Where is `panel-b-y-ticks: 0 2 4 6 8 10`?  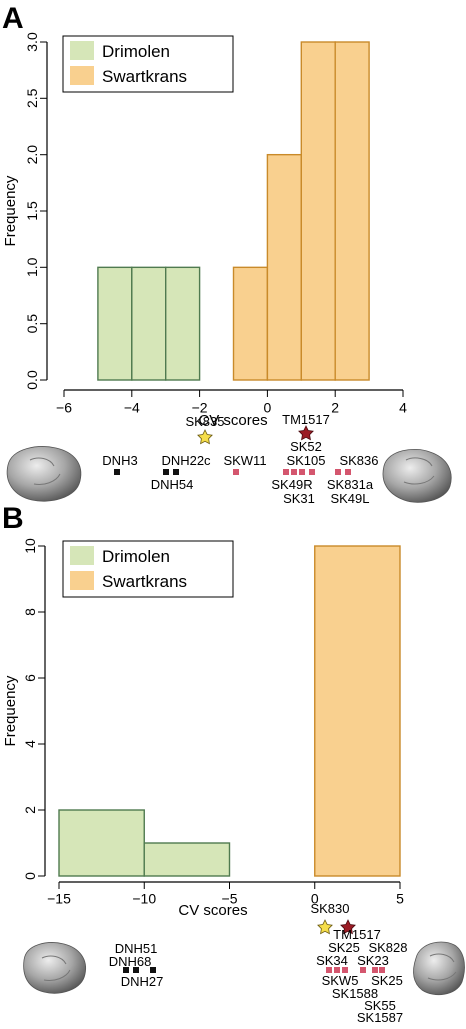
panel-b-y-ticks: 0 2 4 6 8 10 is located at coordinates (33, 709).